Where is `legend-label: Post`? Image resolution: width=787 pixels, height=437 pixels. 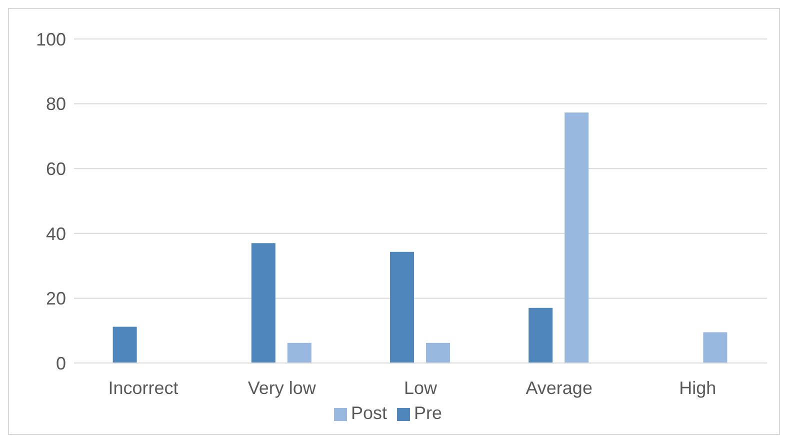
legend-label: Post is located at coordinates (368, 413).